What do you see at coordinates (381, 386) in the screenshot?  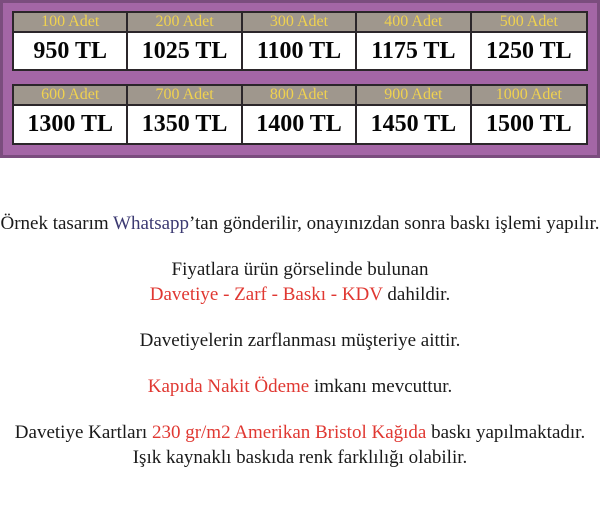 I see `note-text: imkanı mevcuttur.` at bounding box center [381, 386].